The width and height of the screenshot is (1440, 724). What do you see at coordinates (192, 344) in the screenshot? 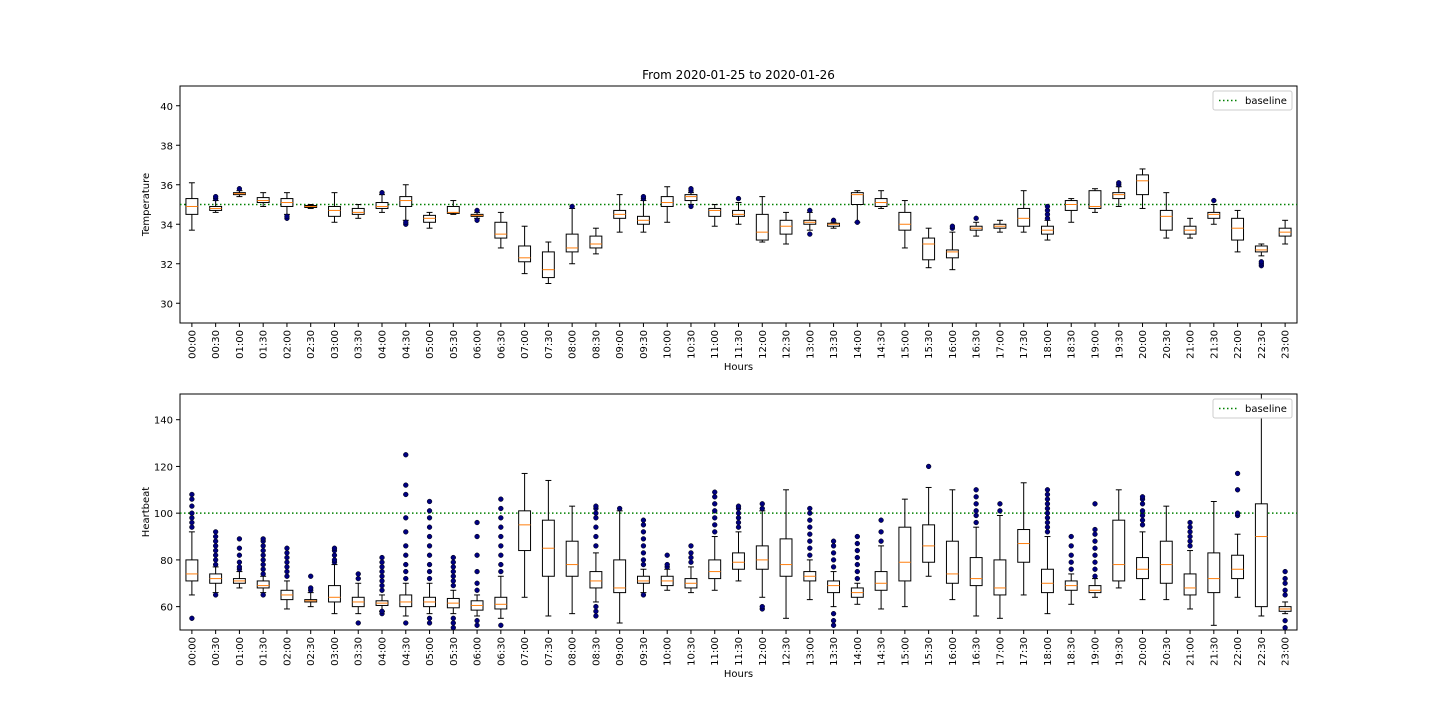
I see `x-tick-label: 00:00` at bounding box center [192, 344].